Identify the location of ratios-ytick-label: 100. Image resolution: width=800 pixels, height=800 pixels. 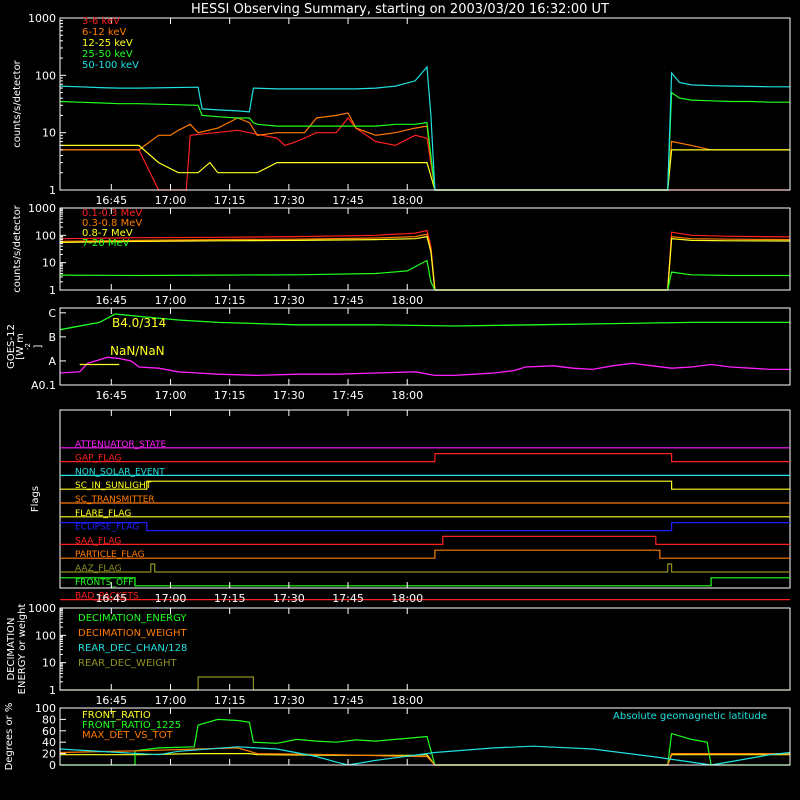
(45, 708).